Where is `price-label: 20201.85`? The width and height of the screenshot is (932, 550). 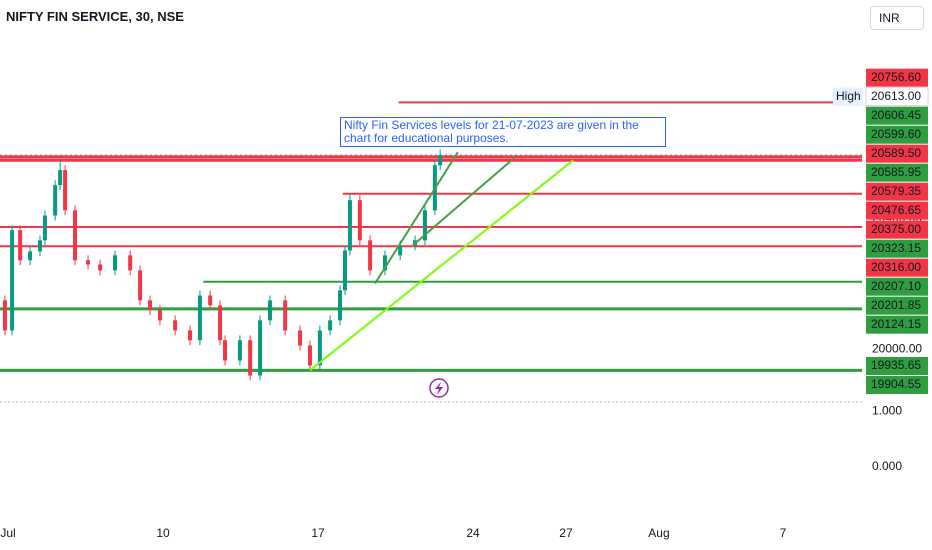
price-label: 20201.85 is located at coordinates (896, 305).